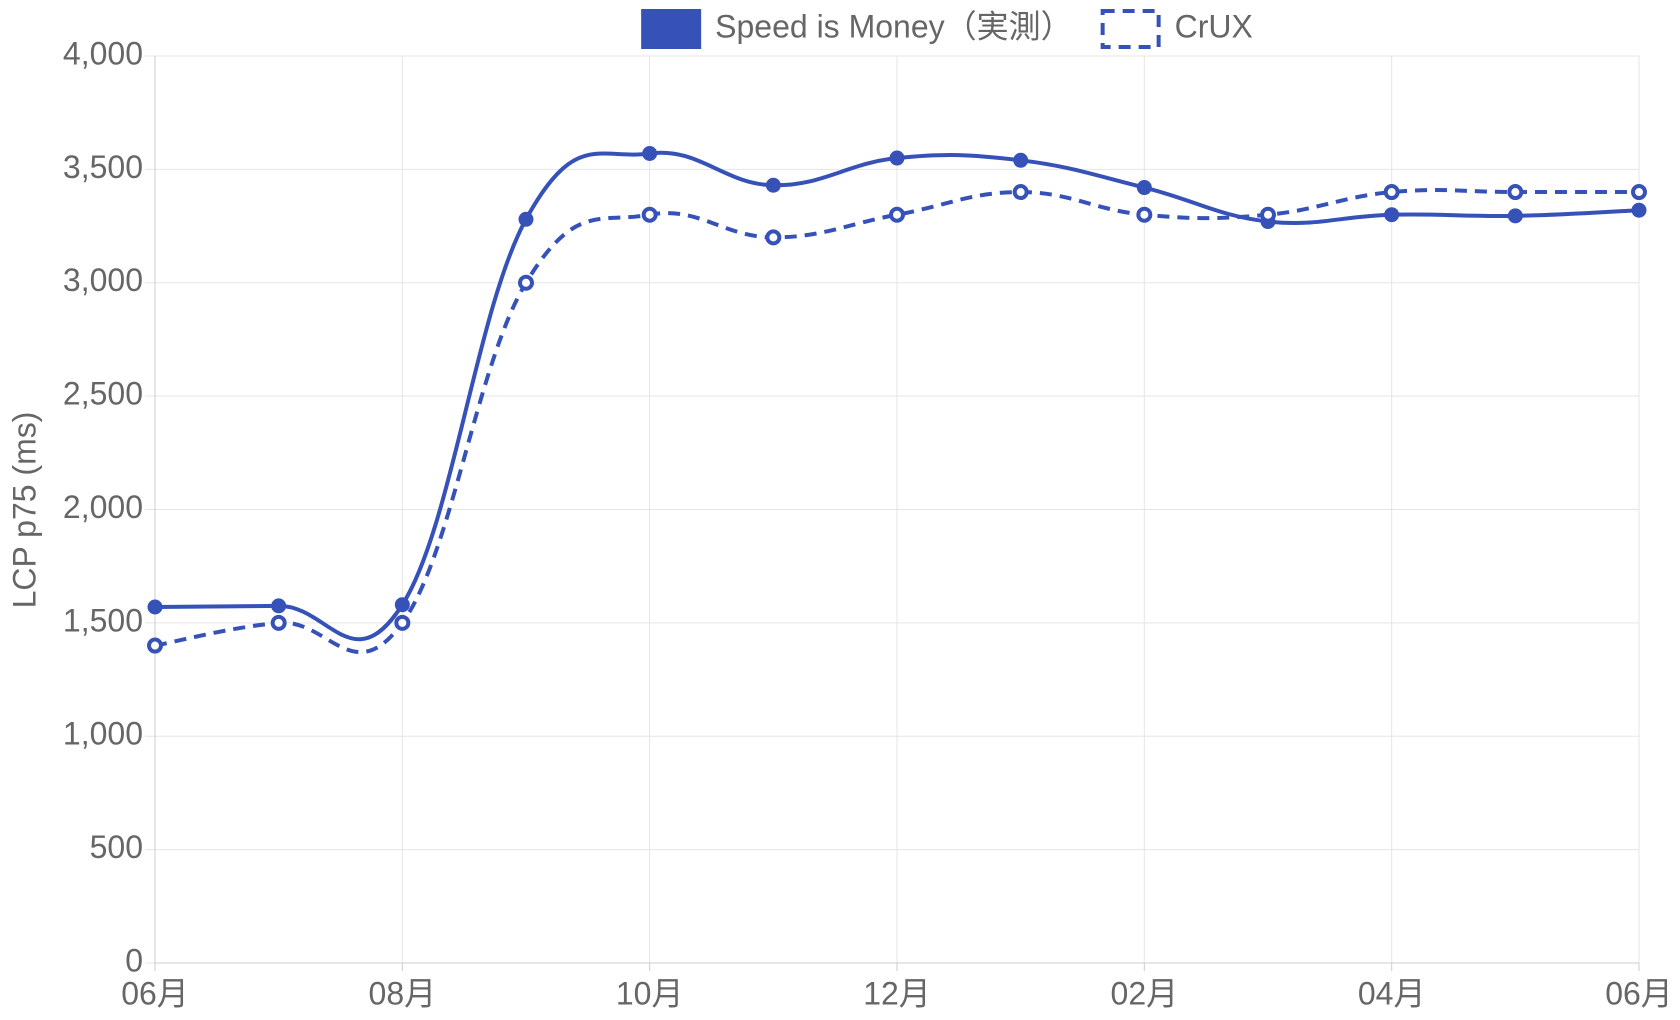  Describe the element at coordinates (24, 510) in the screenshot. I see `y-axis-label: LCP p75 (ms)` at that location.